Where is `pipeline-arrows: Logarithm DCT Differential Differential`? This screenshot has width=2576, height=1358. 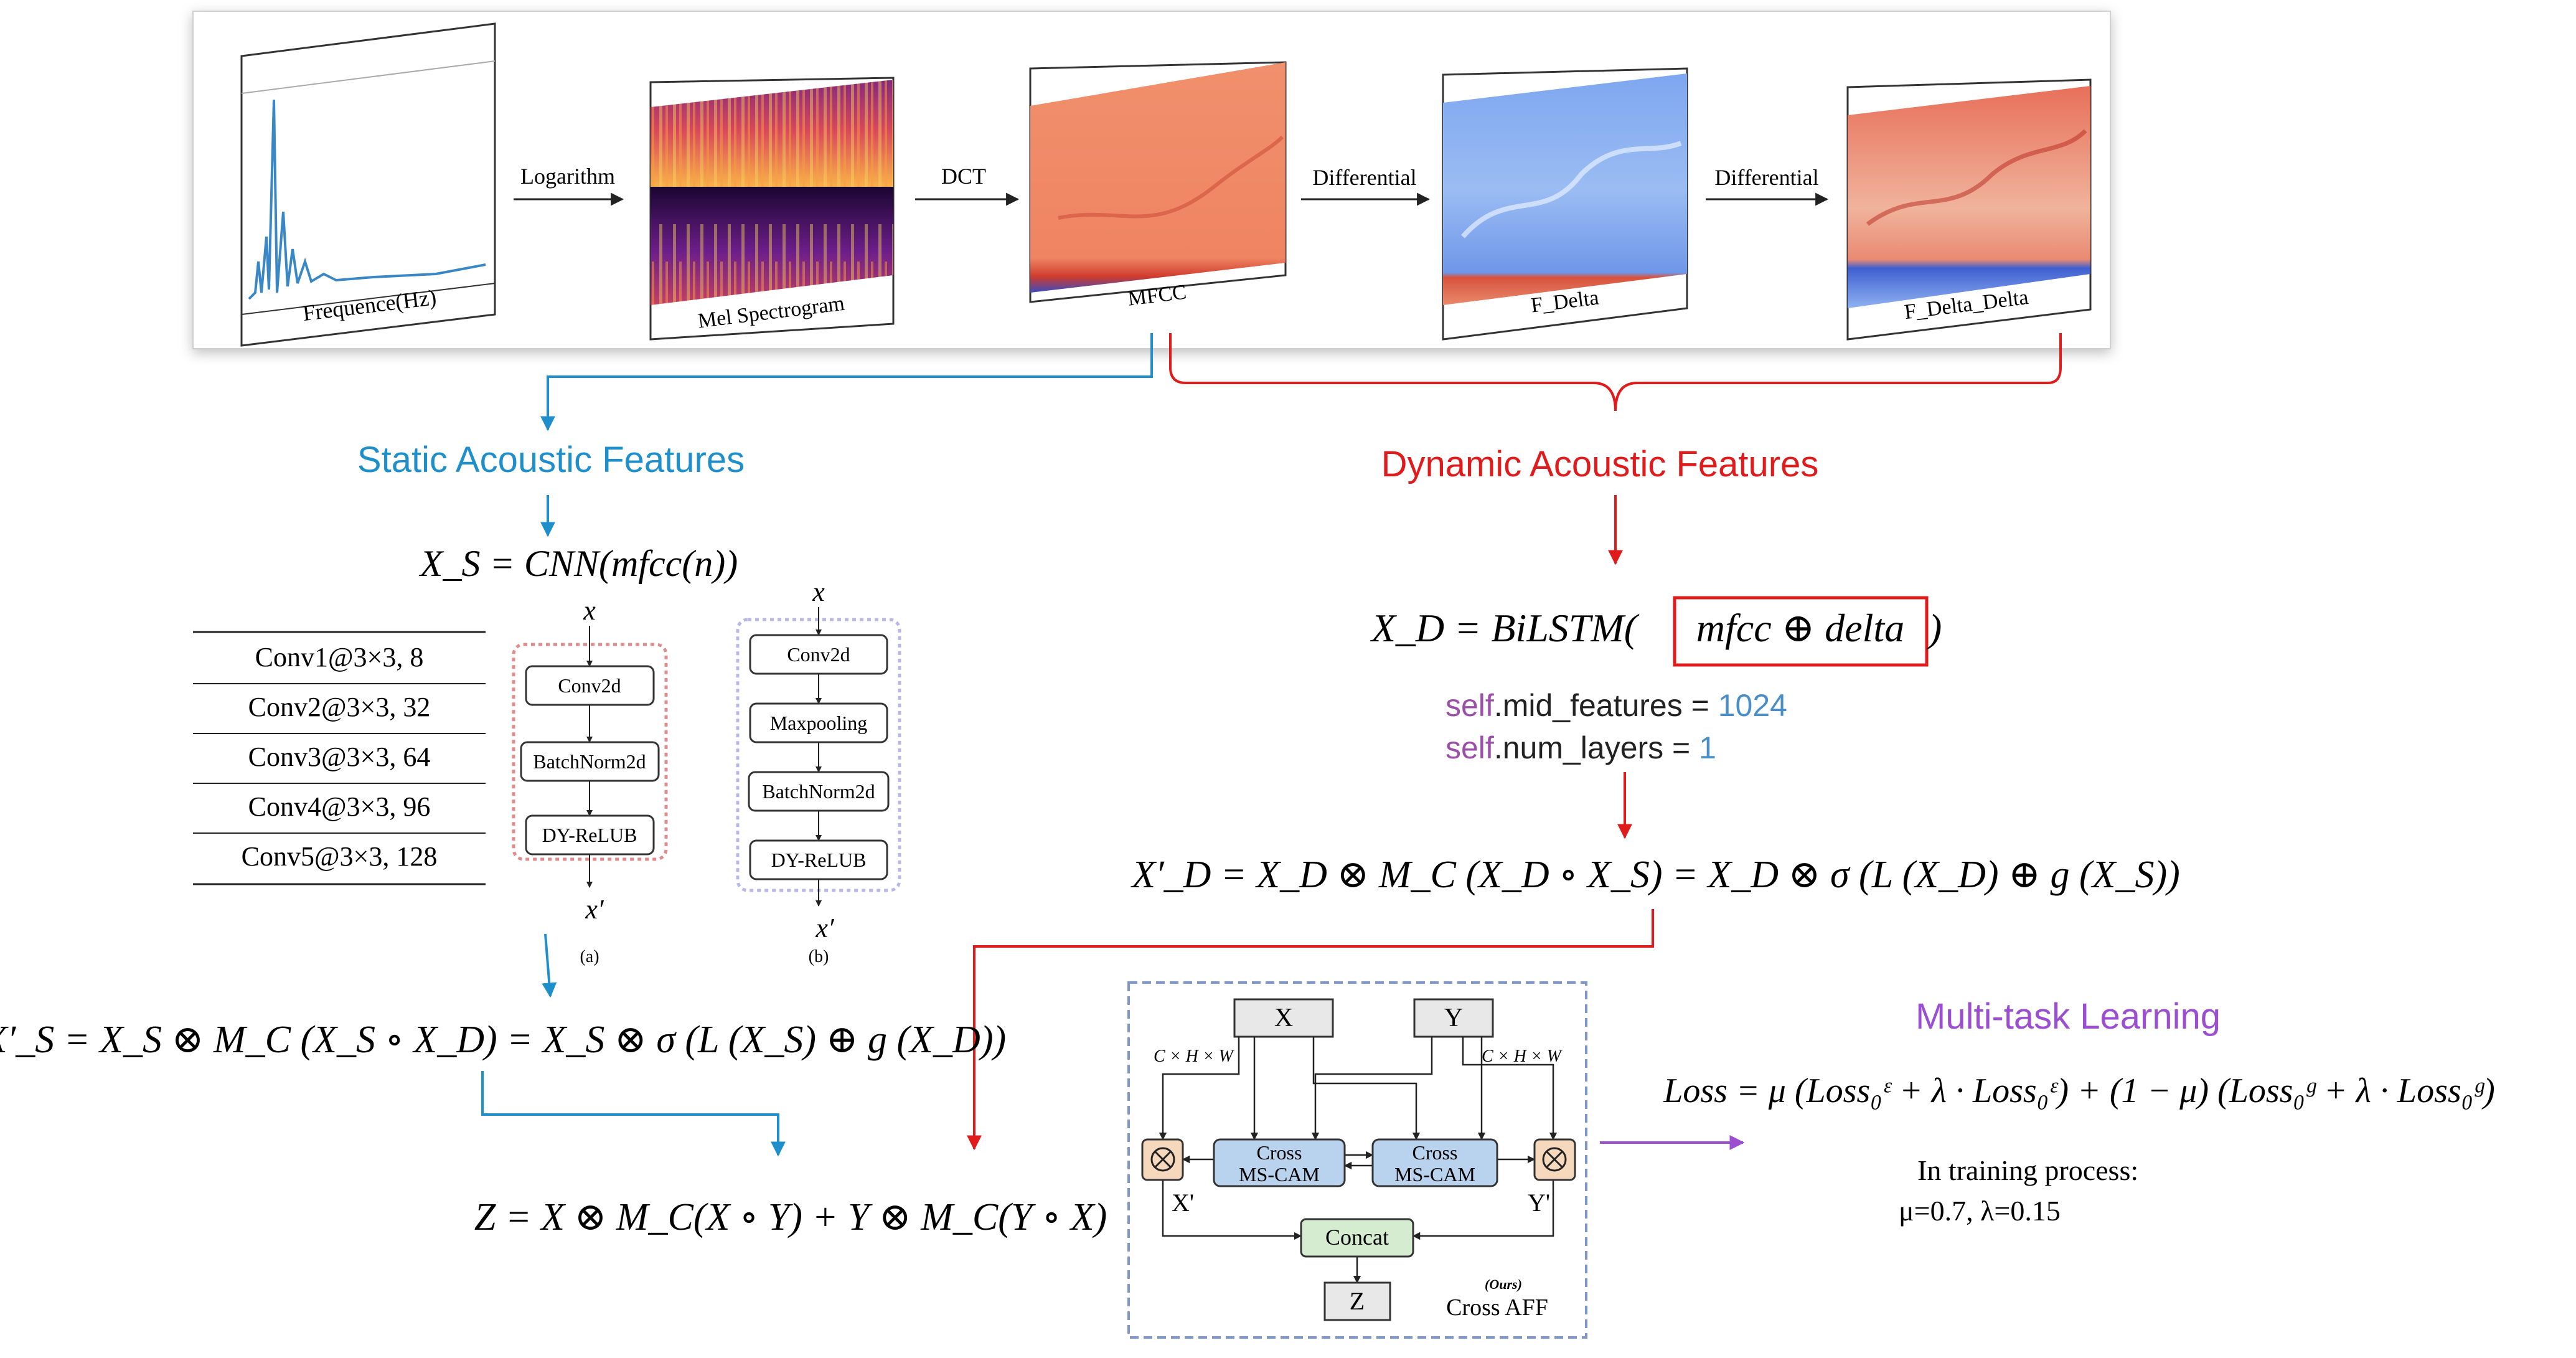 pipeline-arrows: Logarithm DCT Differential Differential is located at coordinates (1171, 185).